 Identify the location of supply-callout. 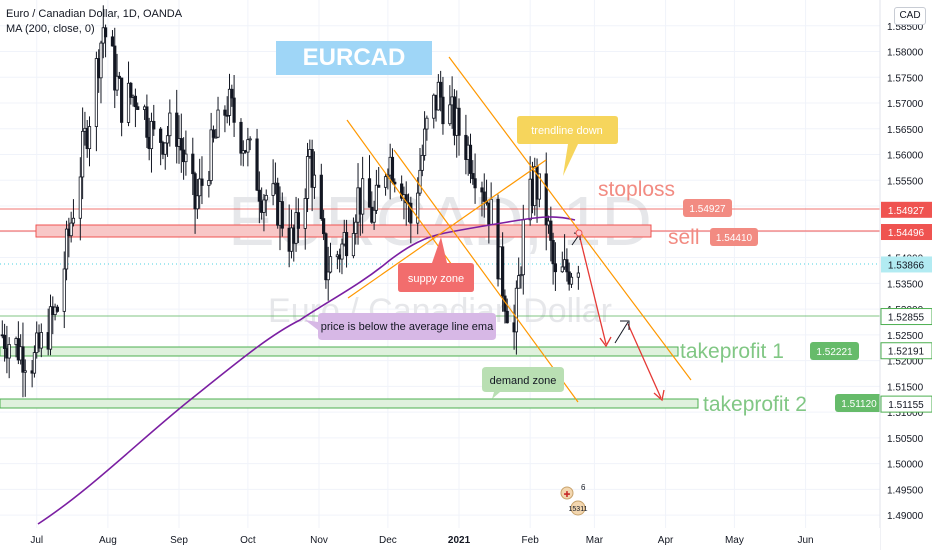
(436, 264).